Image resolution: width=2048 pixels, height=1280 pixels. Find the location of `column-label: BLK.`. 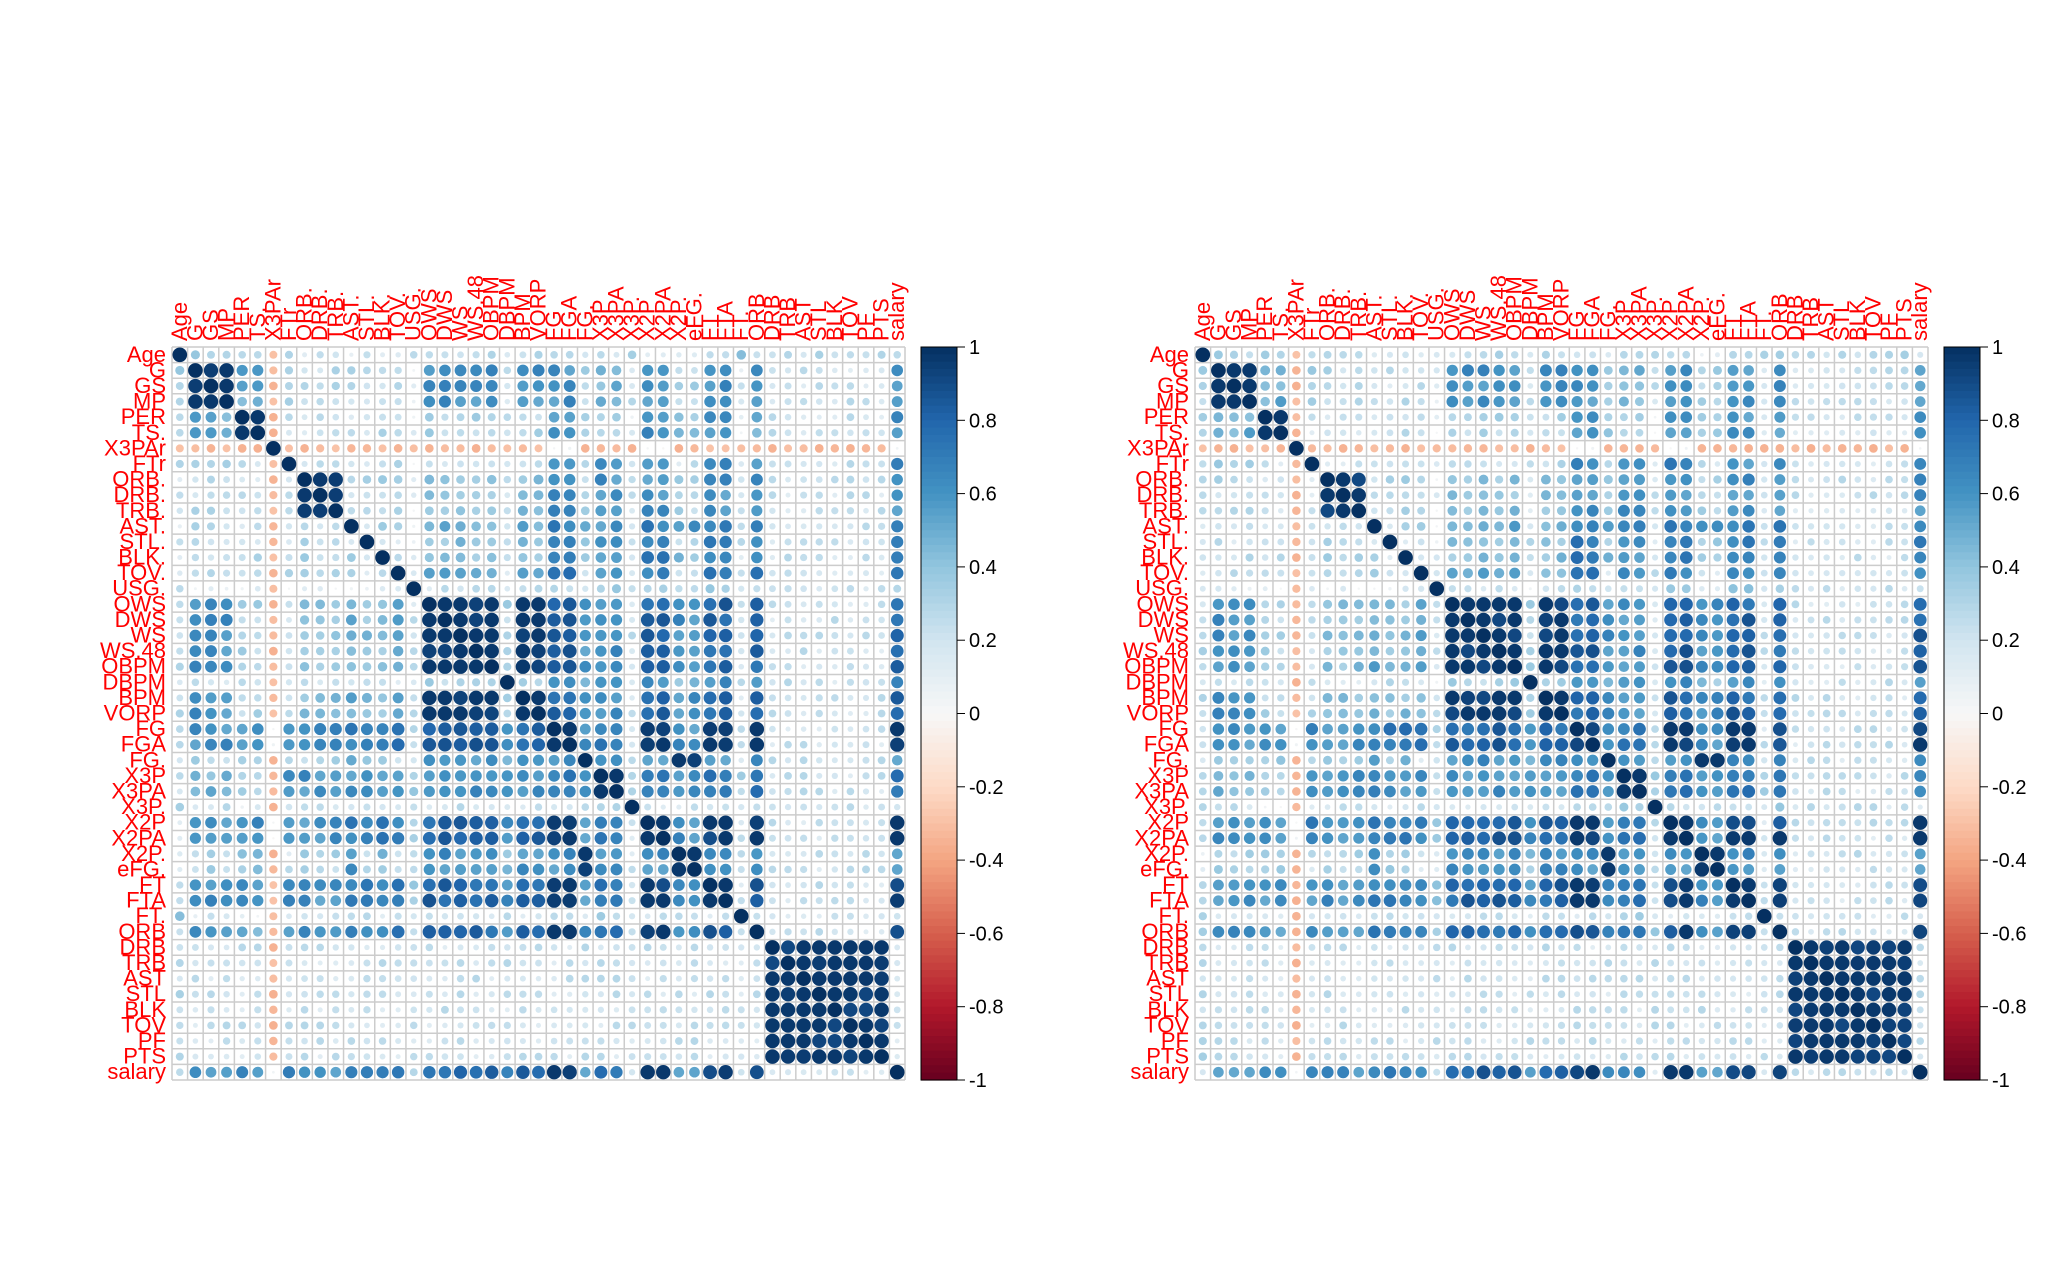

column-label: BLK. is located at coordinates (1405, 317).